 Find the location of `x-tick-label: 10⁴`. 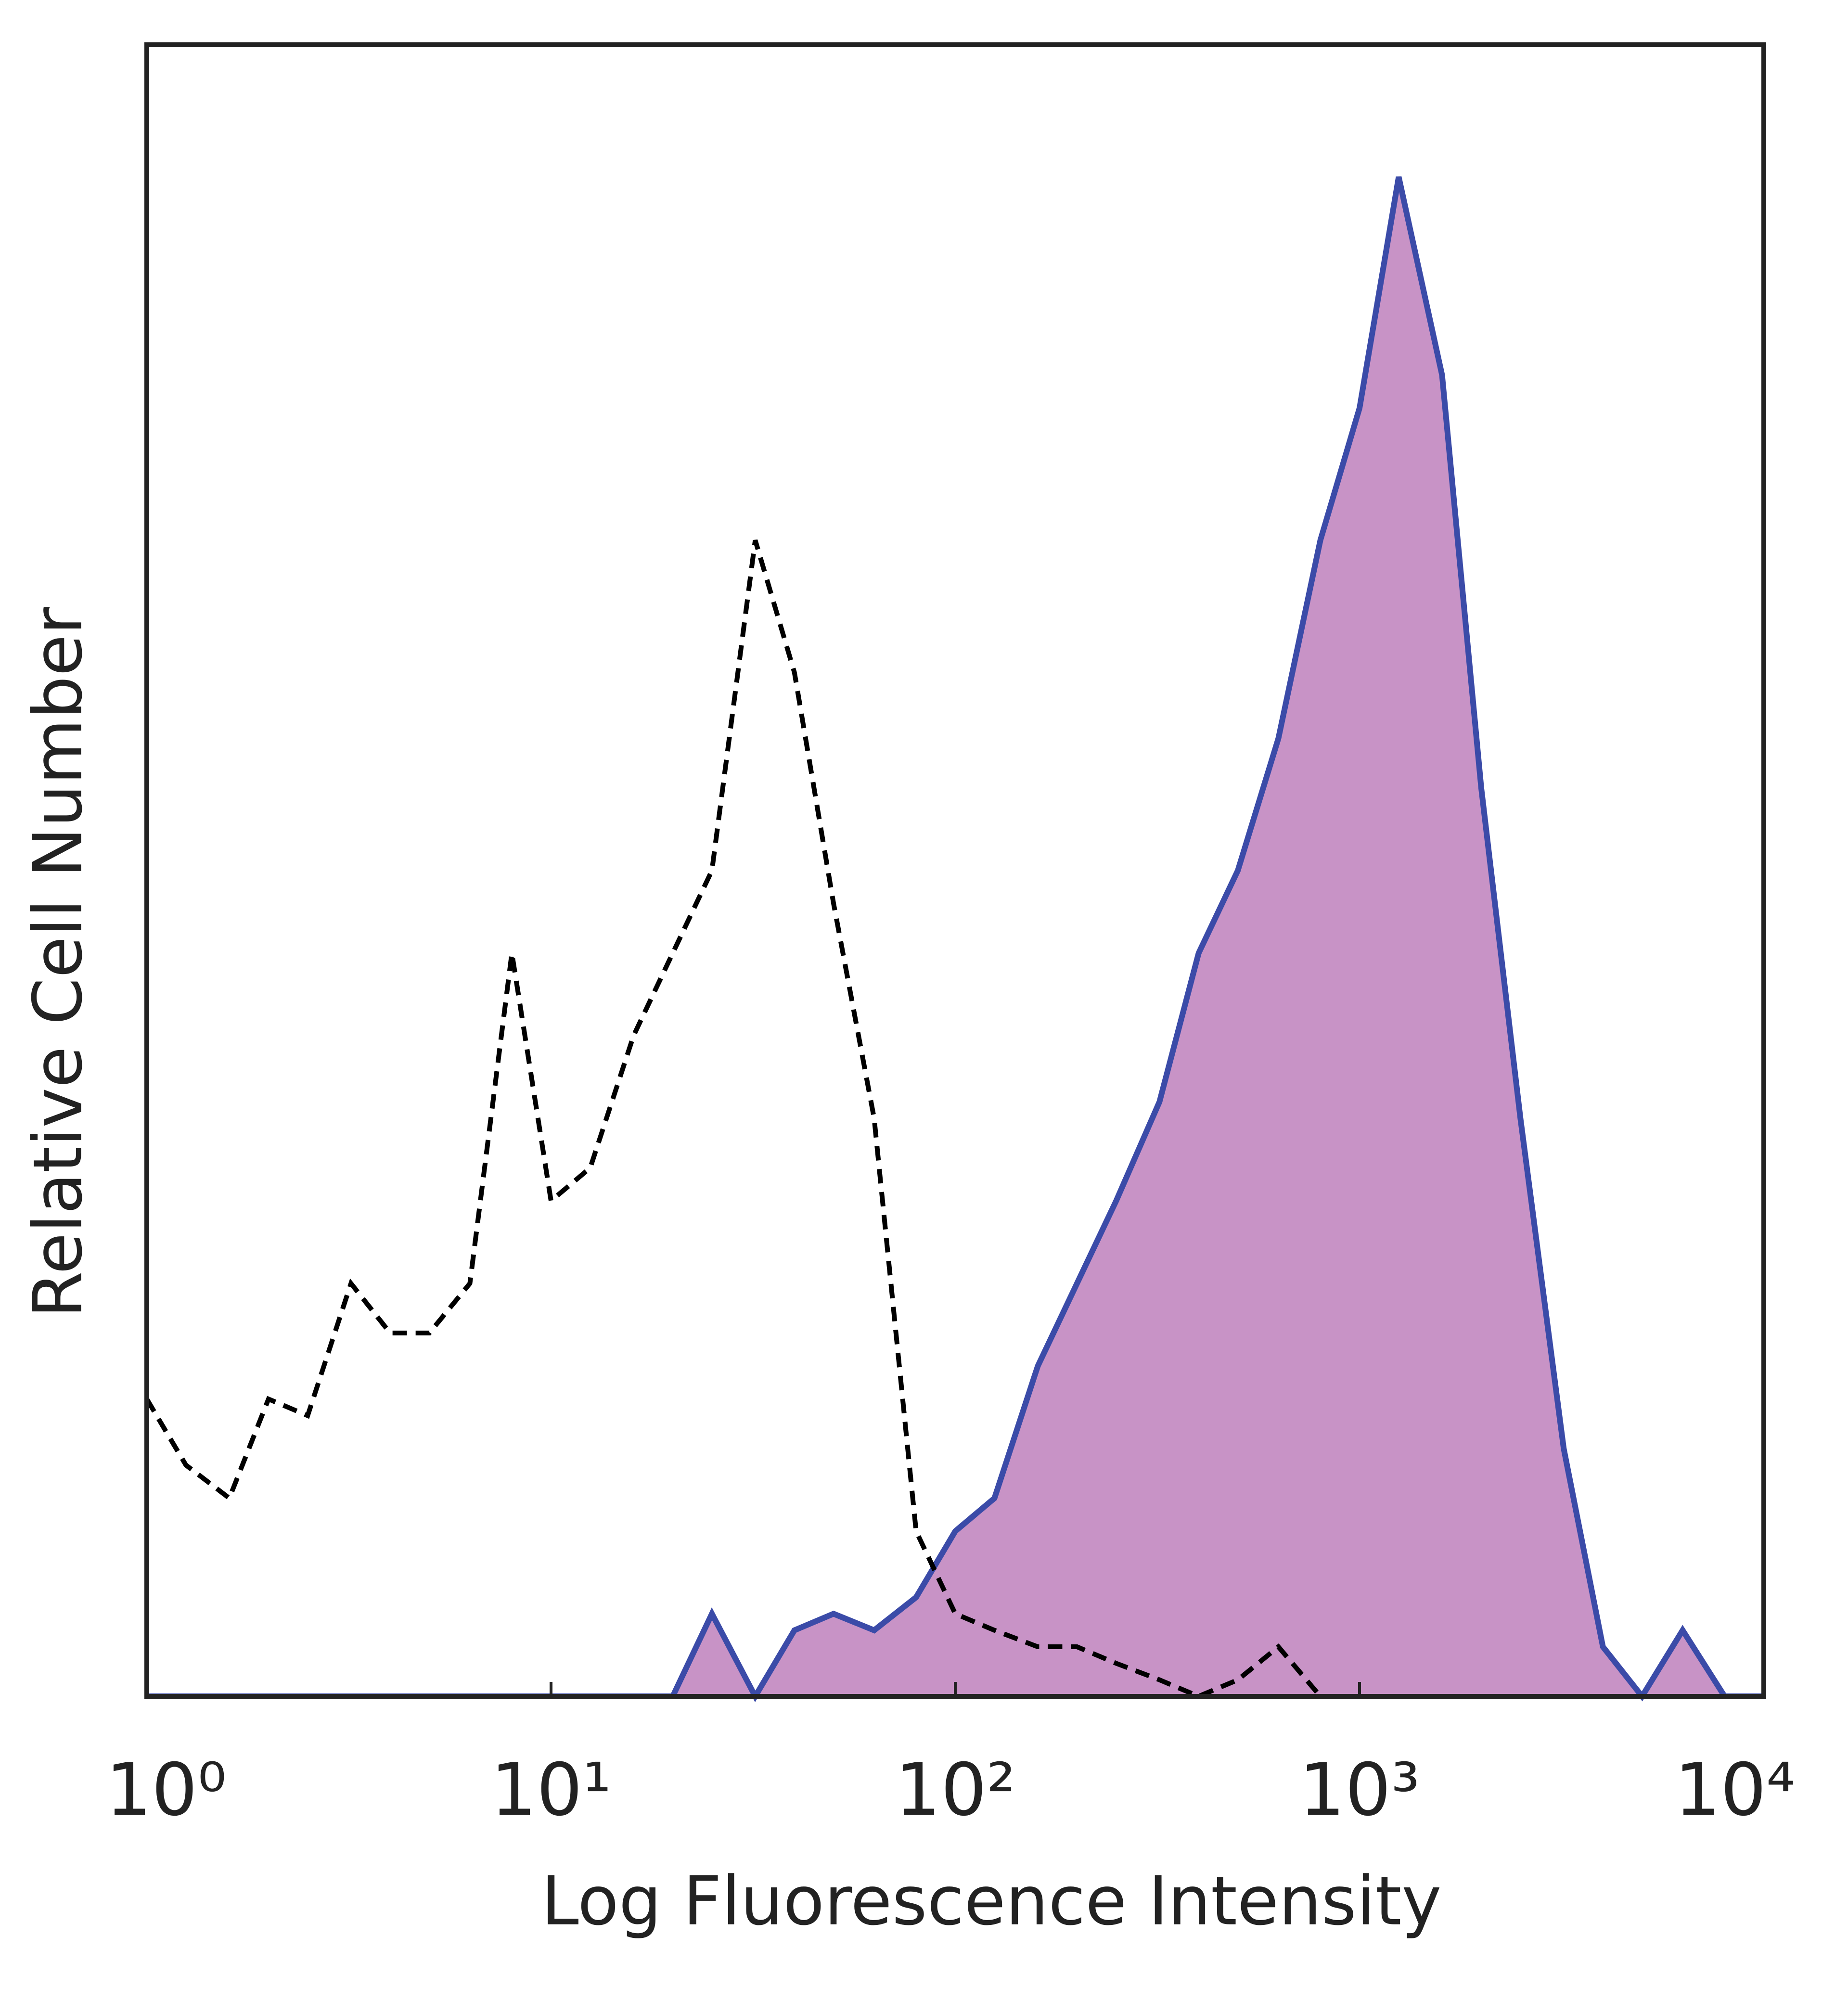

x-tick-label: 10⁴ is located at coordinates (1734, 1790).